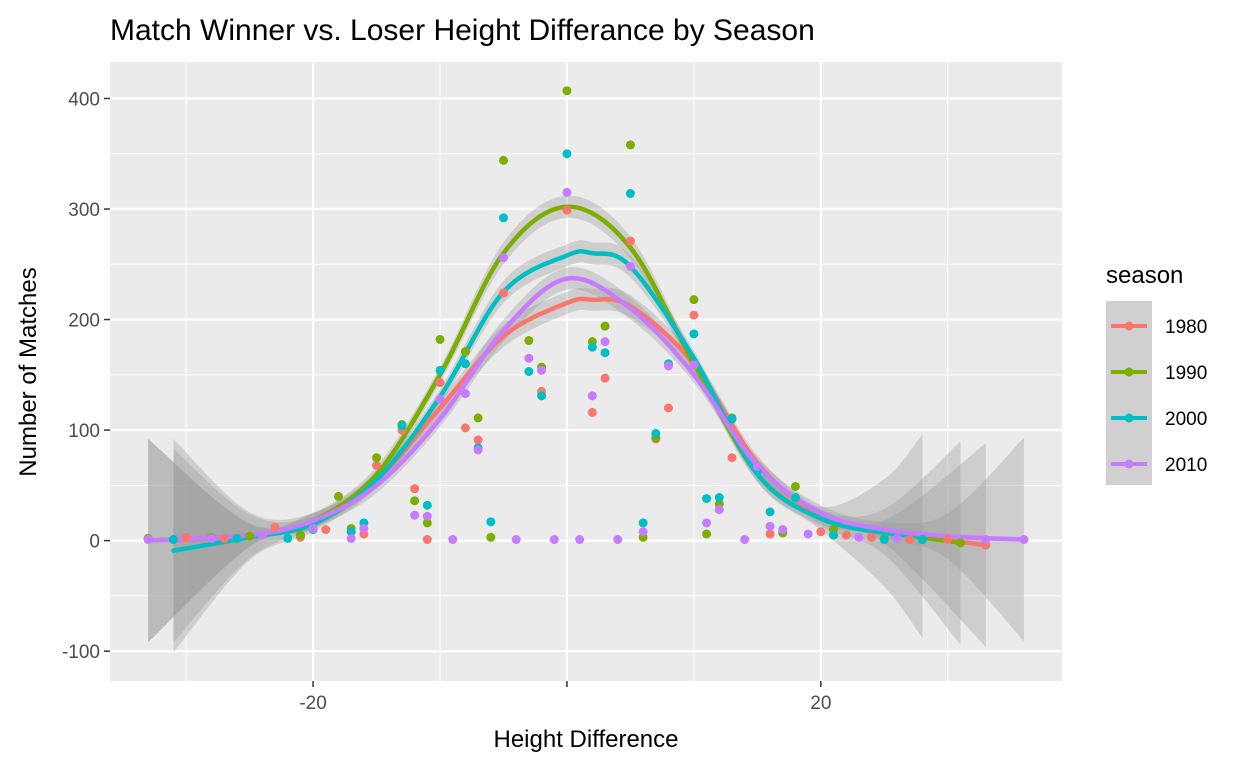 The image size is (1248, 768). Describe the element at coordinates (586, 739) in the screenshot. I see `x-axis-title: Height Difference` at that location.